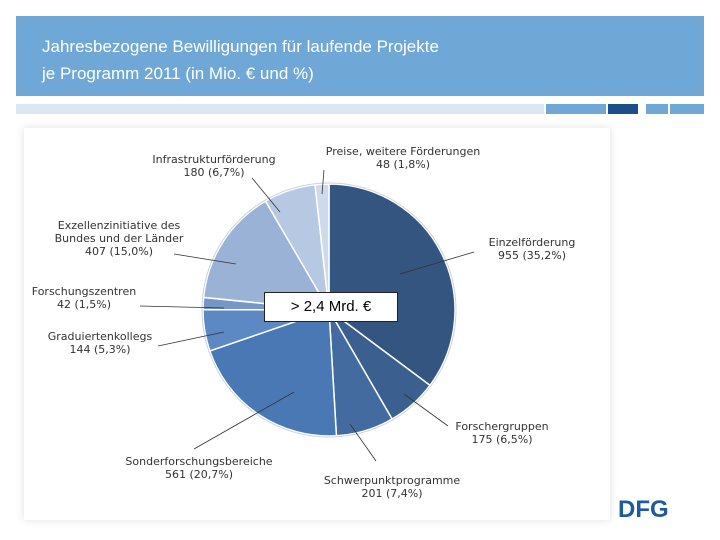 This screenshot has height=540, width=720. I want to click on slice-label: Forschergruppen 175 (6,5%), so click(501, 433).